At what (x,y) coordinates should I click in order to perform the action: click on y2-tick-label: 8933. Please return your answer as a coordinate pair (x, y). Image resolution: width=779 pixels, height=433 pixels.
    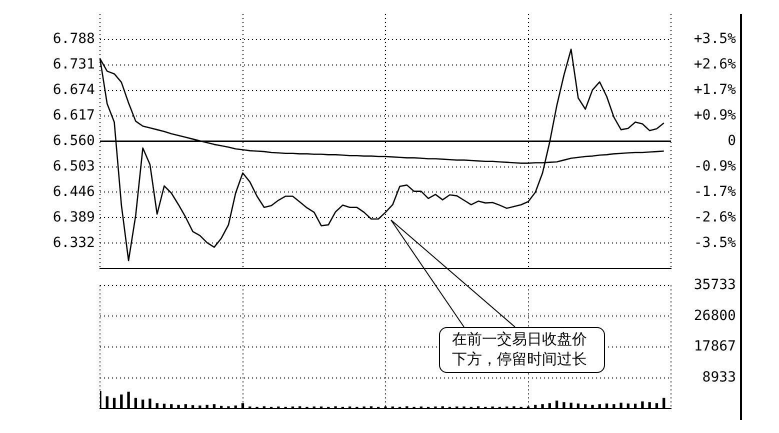
    Looking at the image, I should click on (719, 377).